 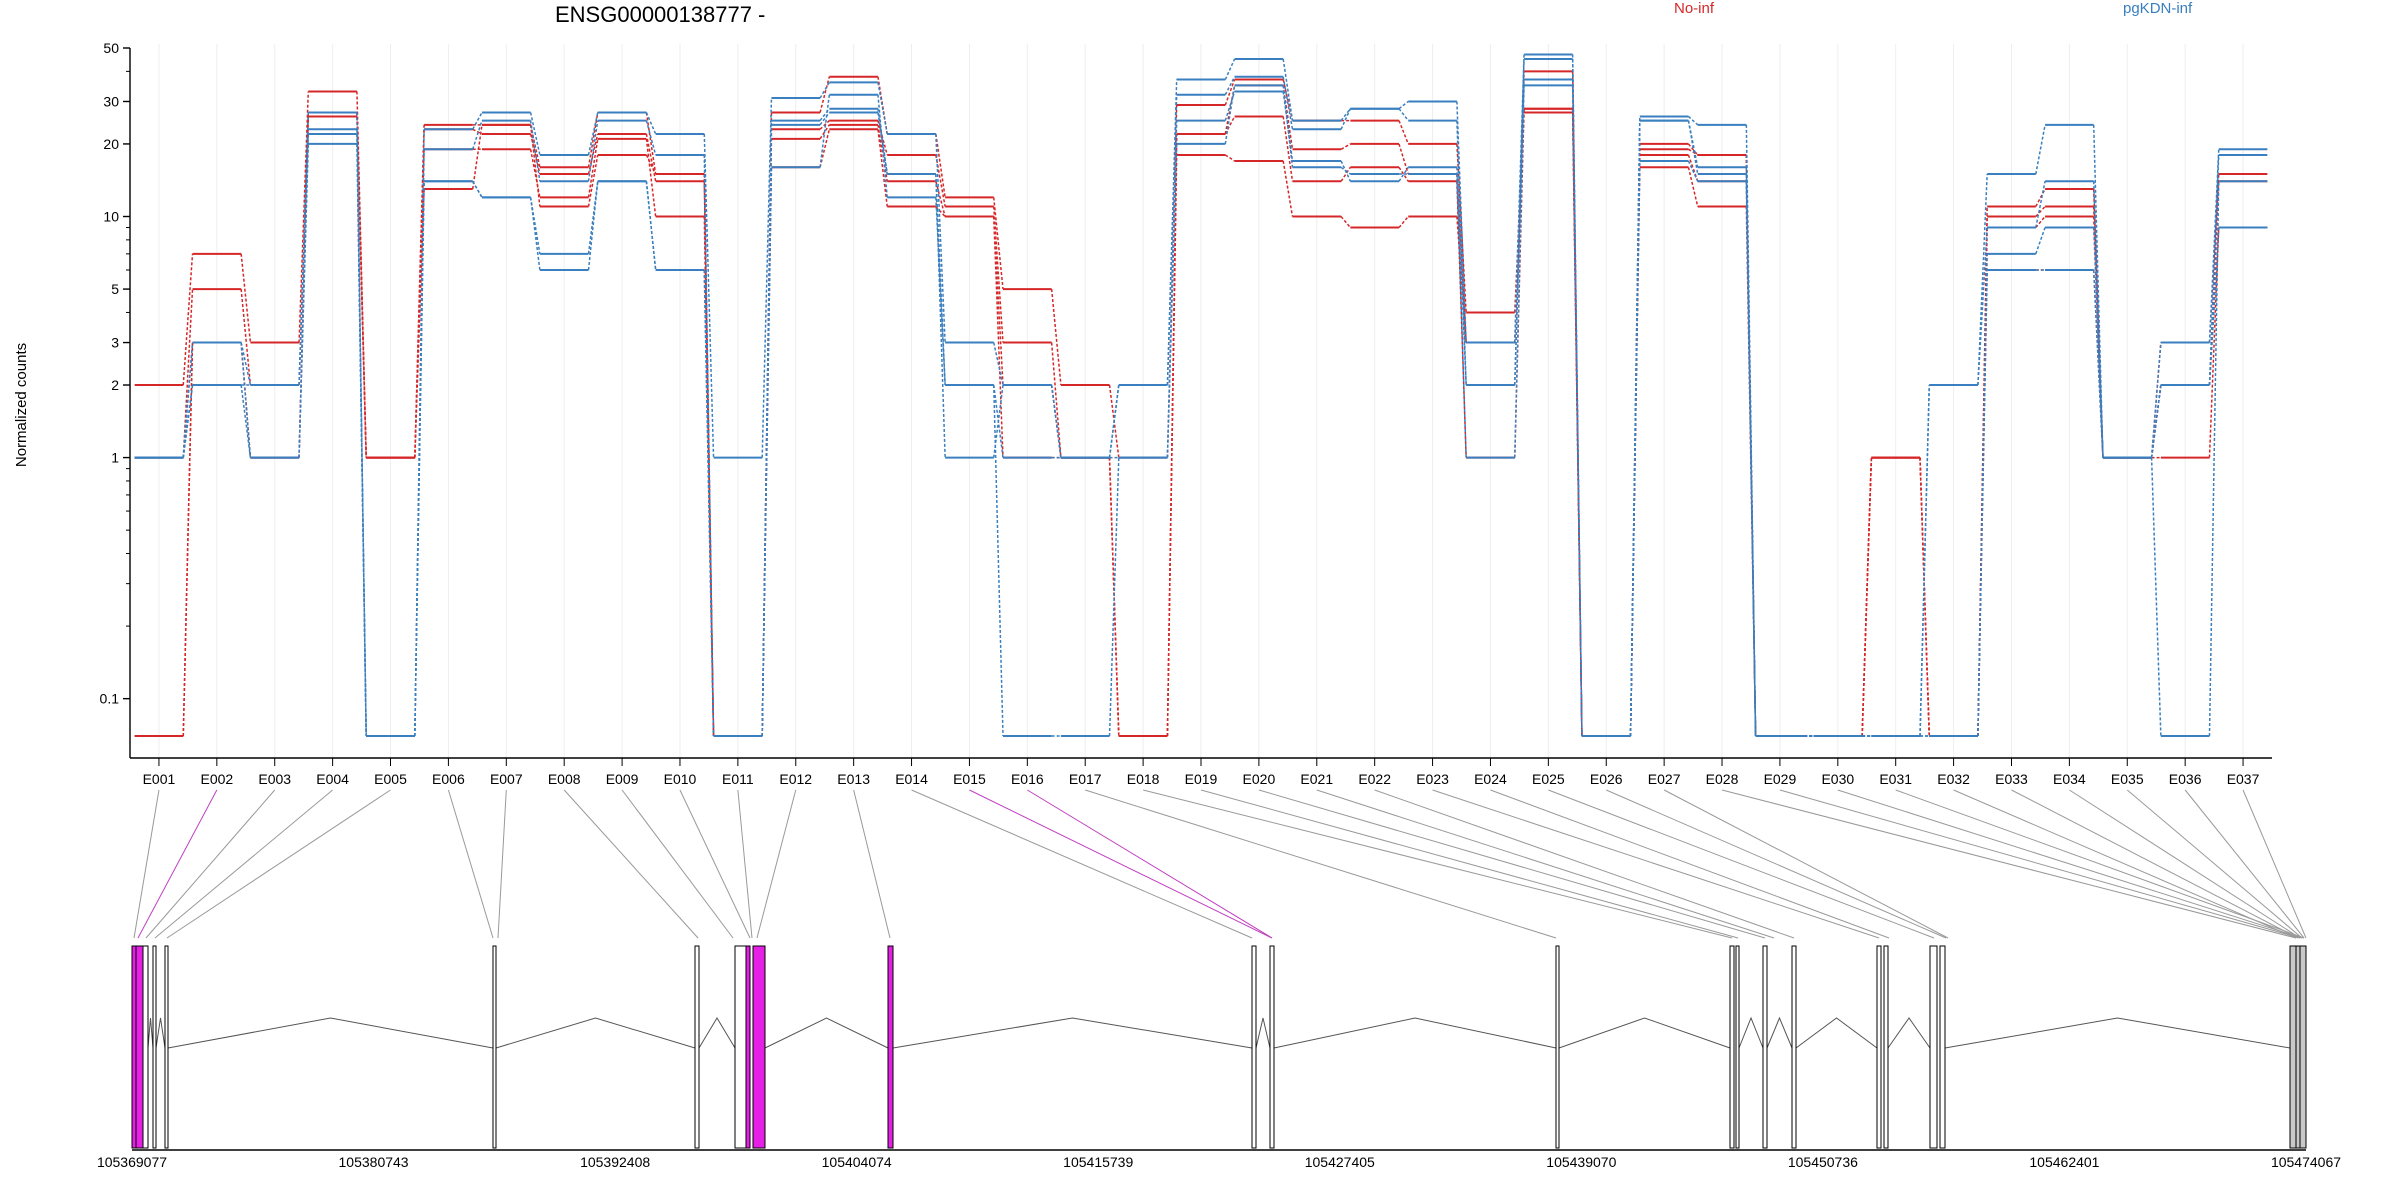 I want to click on x-tick-label-e025: E025, so click(x=1548, y=779).